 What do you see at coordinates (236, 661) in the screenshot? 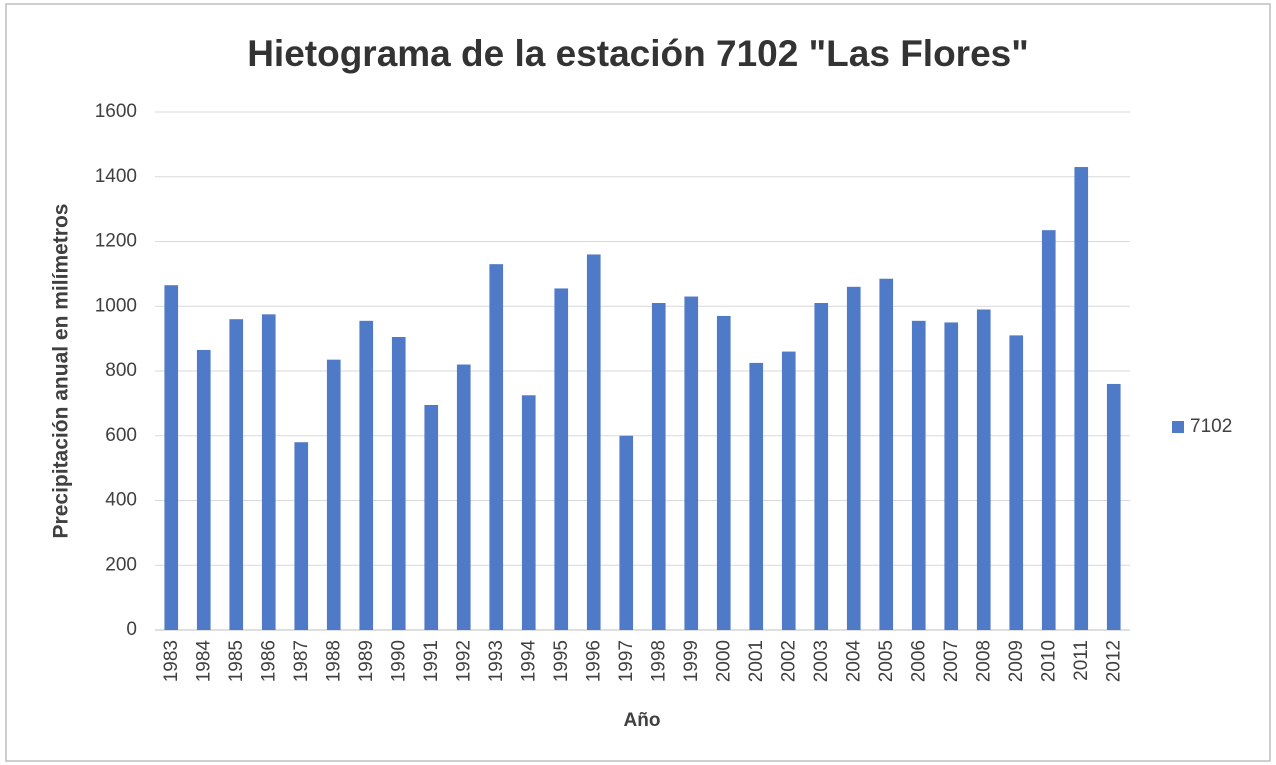
I see `x-tick-label: 1985` at bounding box center [236, 661].